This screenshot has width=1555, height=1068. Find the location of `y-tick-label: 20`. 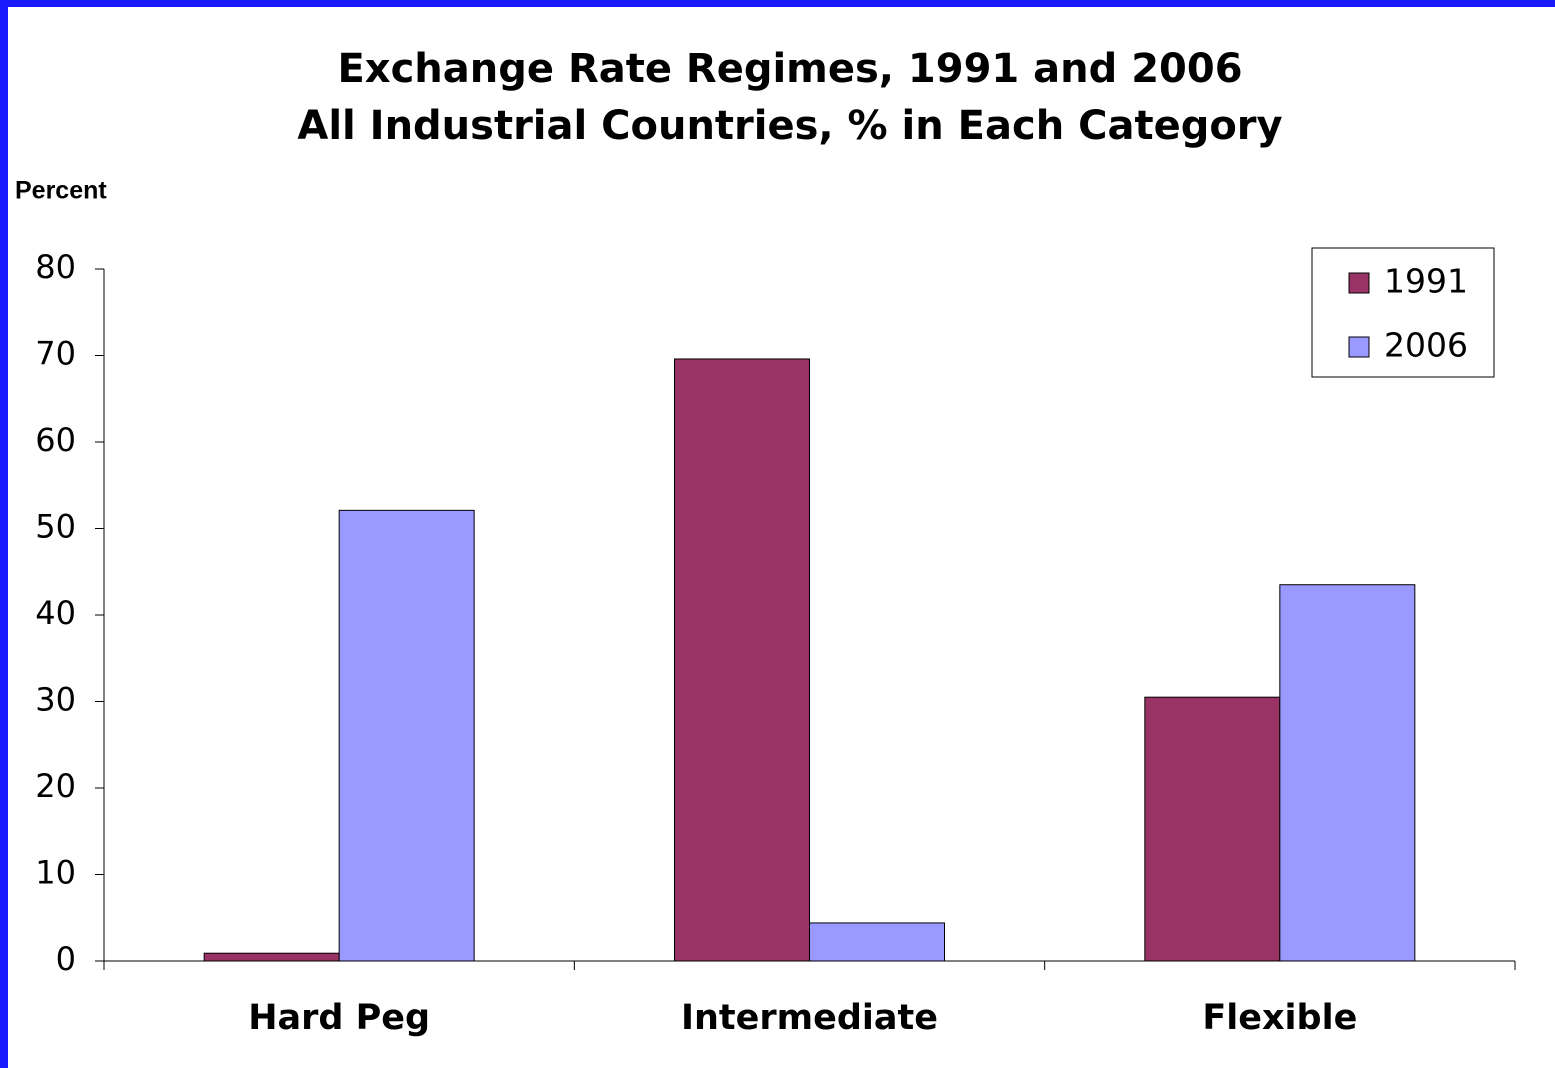

y-tick-label: 20 is located at coordinates (55, 786).